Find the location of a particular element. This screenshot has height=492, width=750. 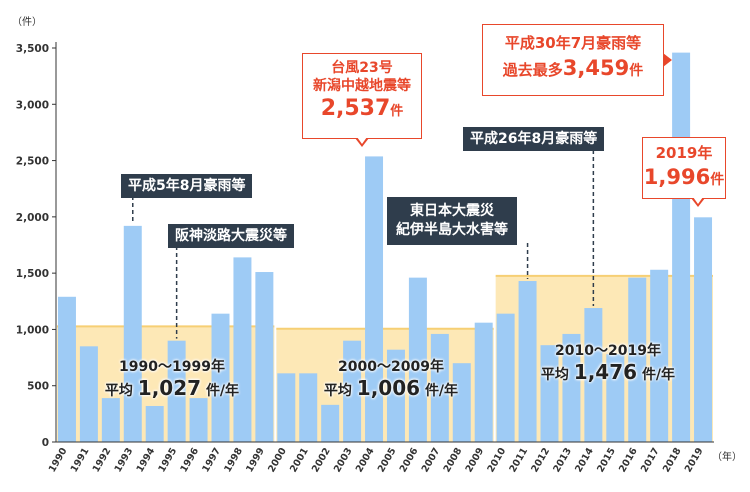

x-tick-label-2019: 2019 is located at coordinates (694, 460).